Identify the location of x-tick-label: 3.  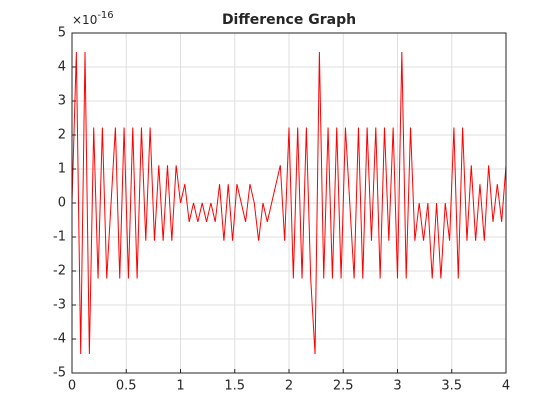
(397, 386).